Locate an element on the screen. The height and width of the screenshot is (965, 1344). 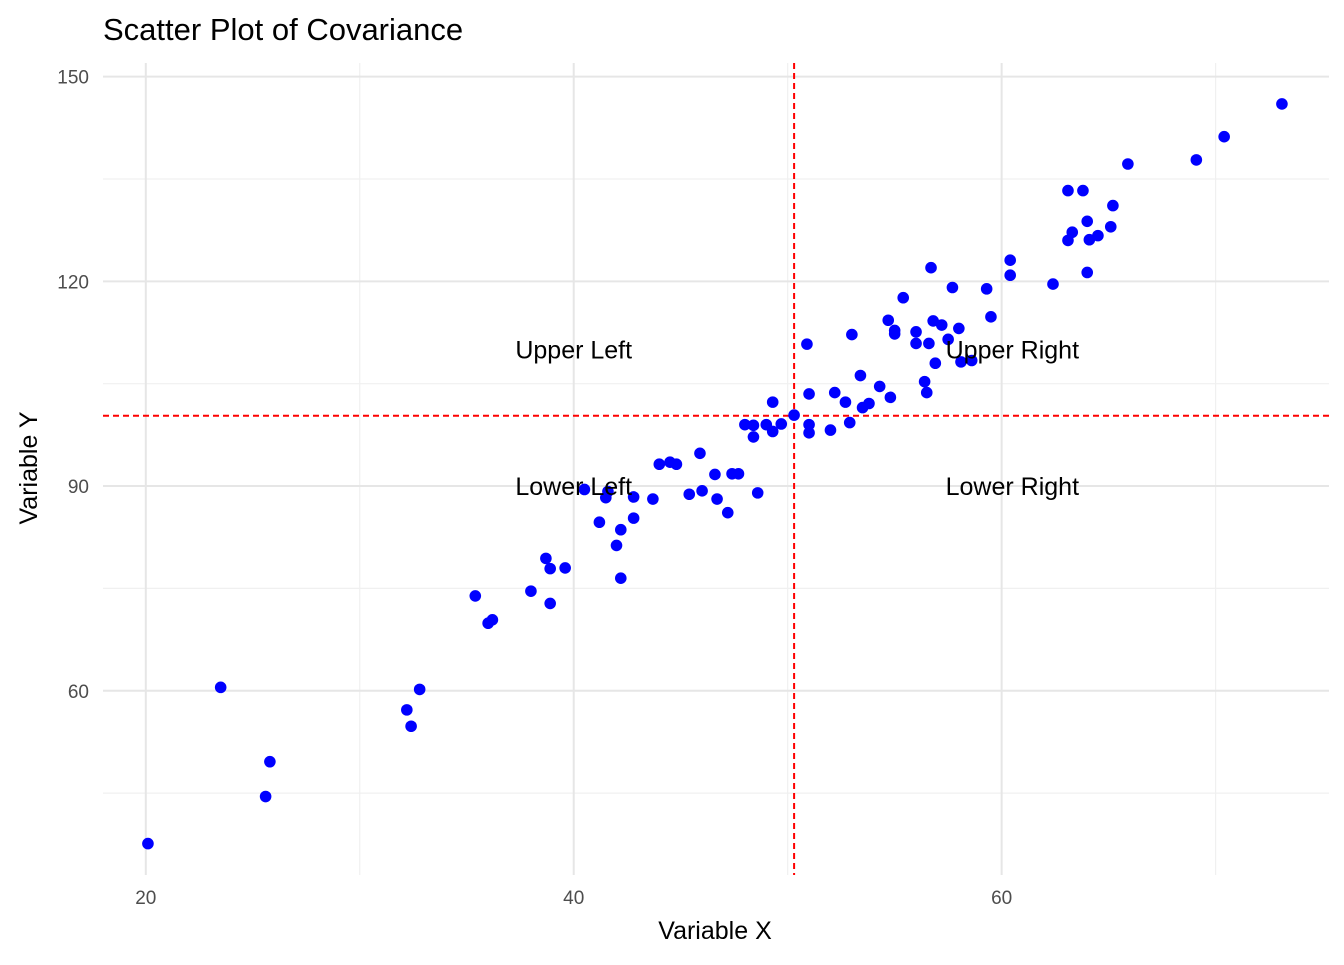
x-axis-label: Variable X is located at coordinates (715, 931).